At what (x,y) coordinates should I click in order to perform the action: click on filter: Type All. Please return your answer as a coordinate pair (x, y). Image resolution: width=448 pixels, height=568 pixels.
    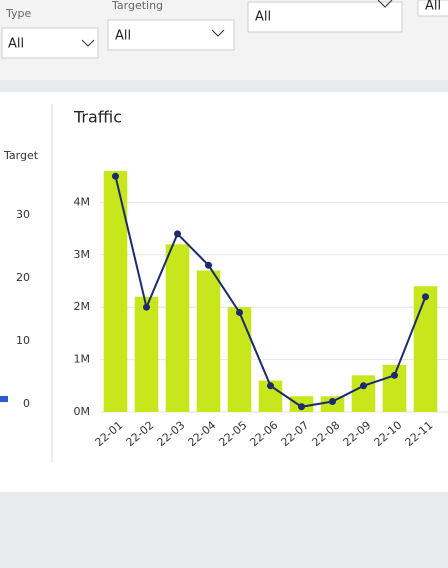
    Looking at the image, I should click on (50, 33).